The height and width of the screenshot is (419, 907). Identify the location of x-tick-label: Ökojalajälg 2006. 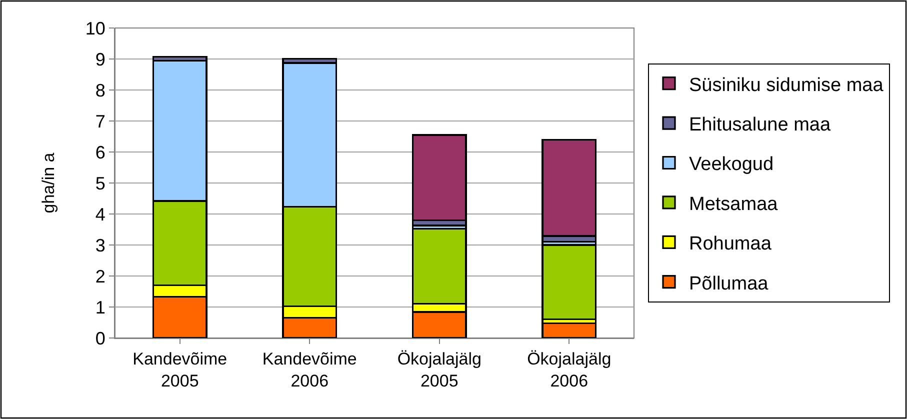
(569, 369).